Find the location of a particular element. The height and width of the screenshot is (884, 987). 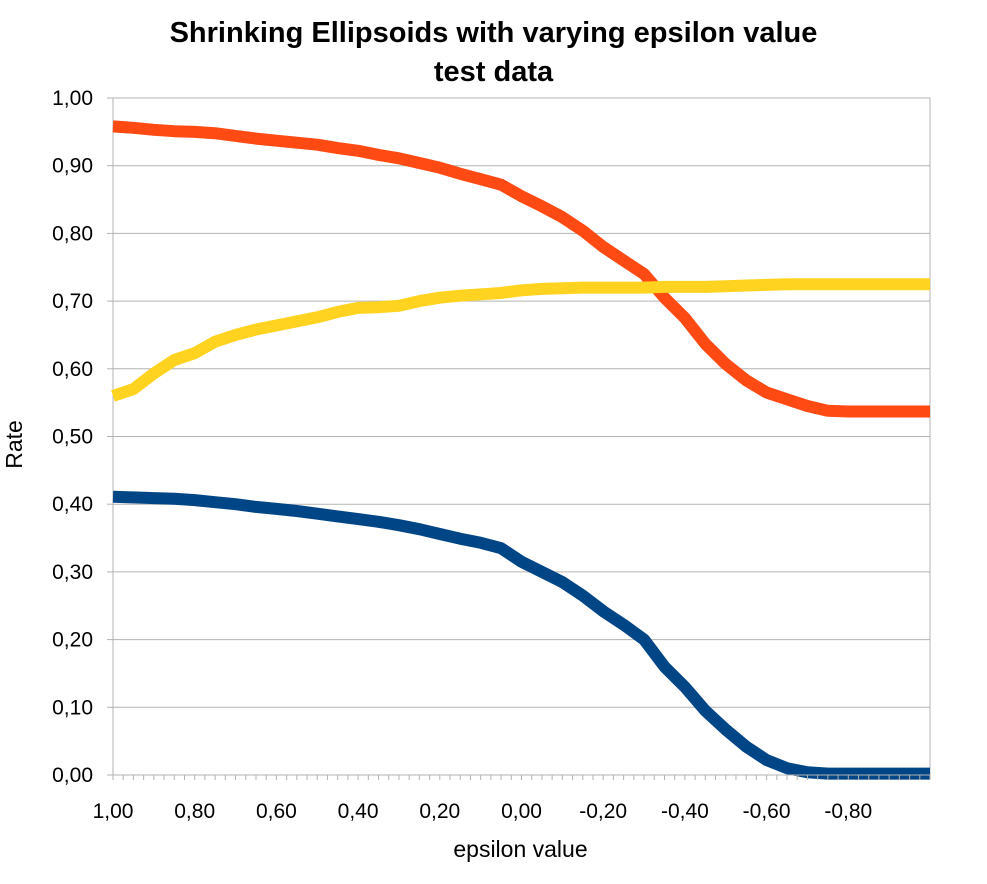

y-tick-label: 0,40 is located at coordinates (72, 504).